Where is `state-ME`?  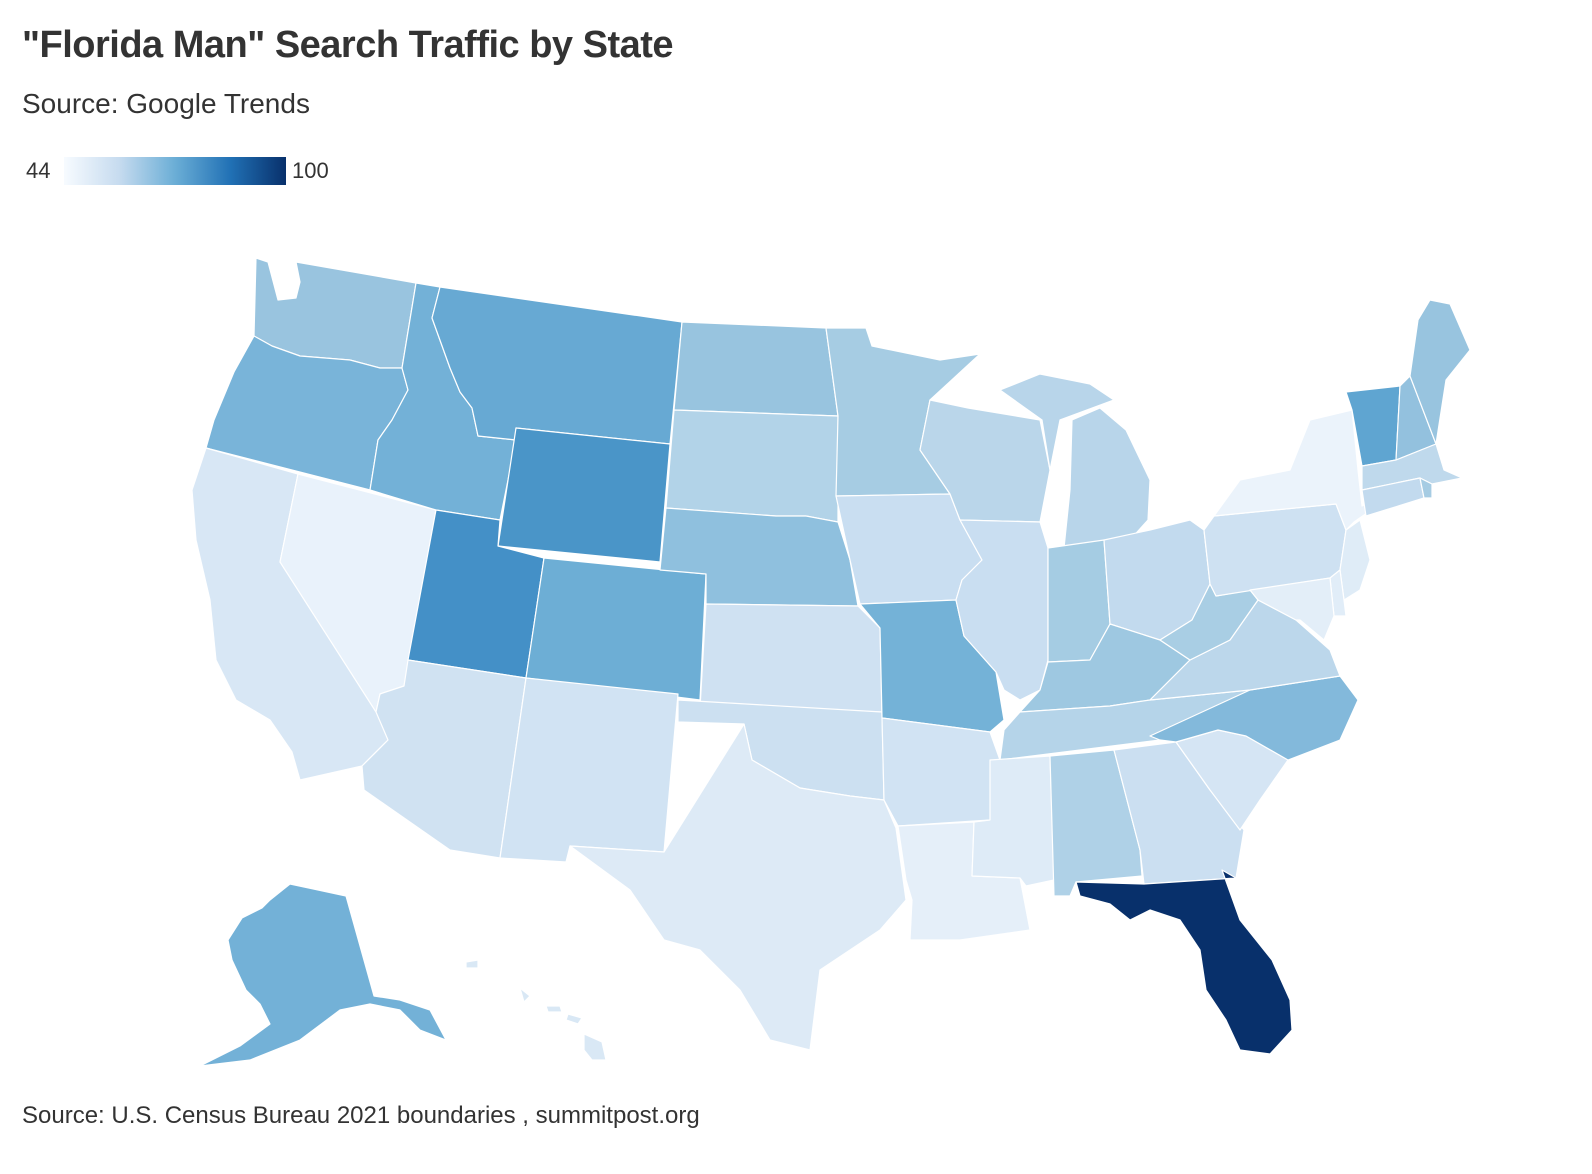 state-ME is located at coordinates (1440, 372).